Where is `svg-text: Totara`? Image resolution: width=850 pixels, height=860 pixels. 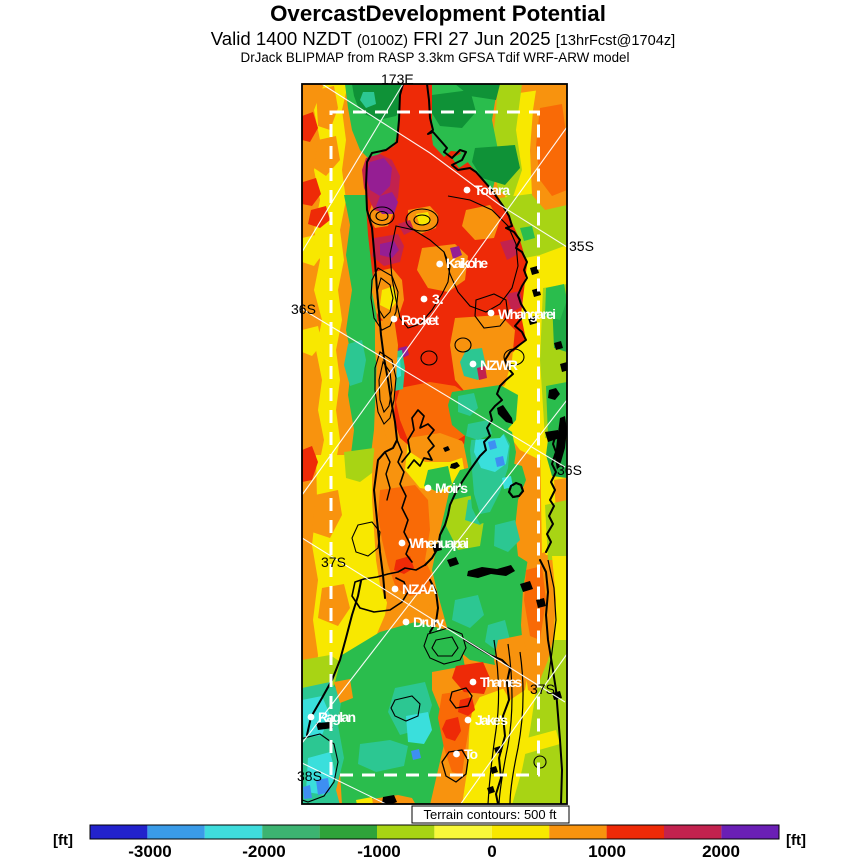 svg-text: Totara is located at coordinates (492, 190).